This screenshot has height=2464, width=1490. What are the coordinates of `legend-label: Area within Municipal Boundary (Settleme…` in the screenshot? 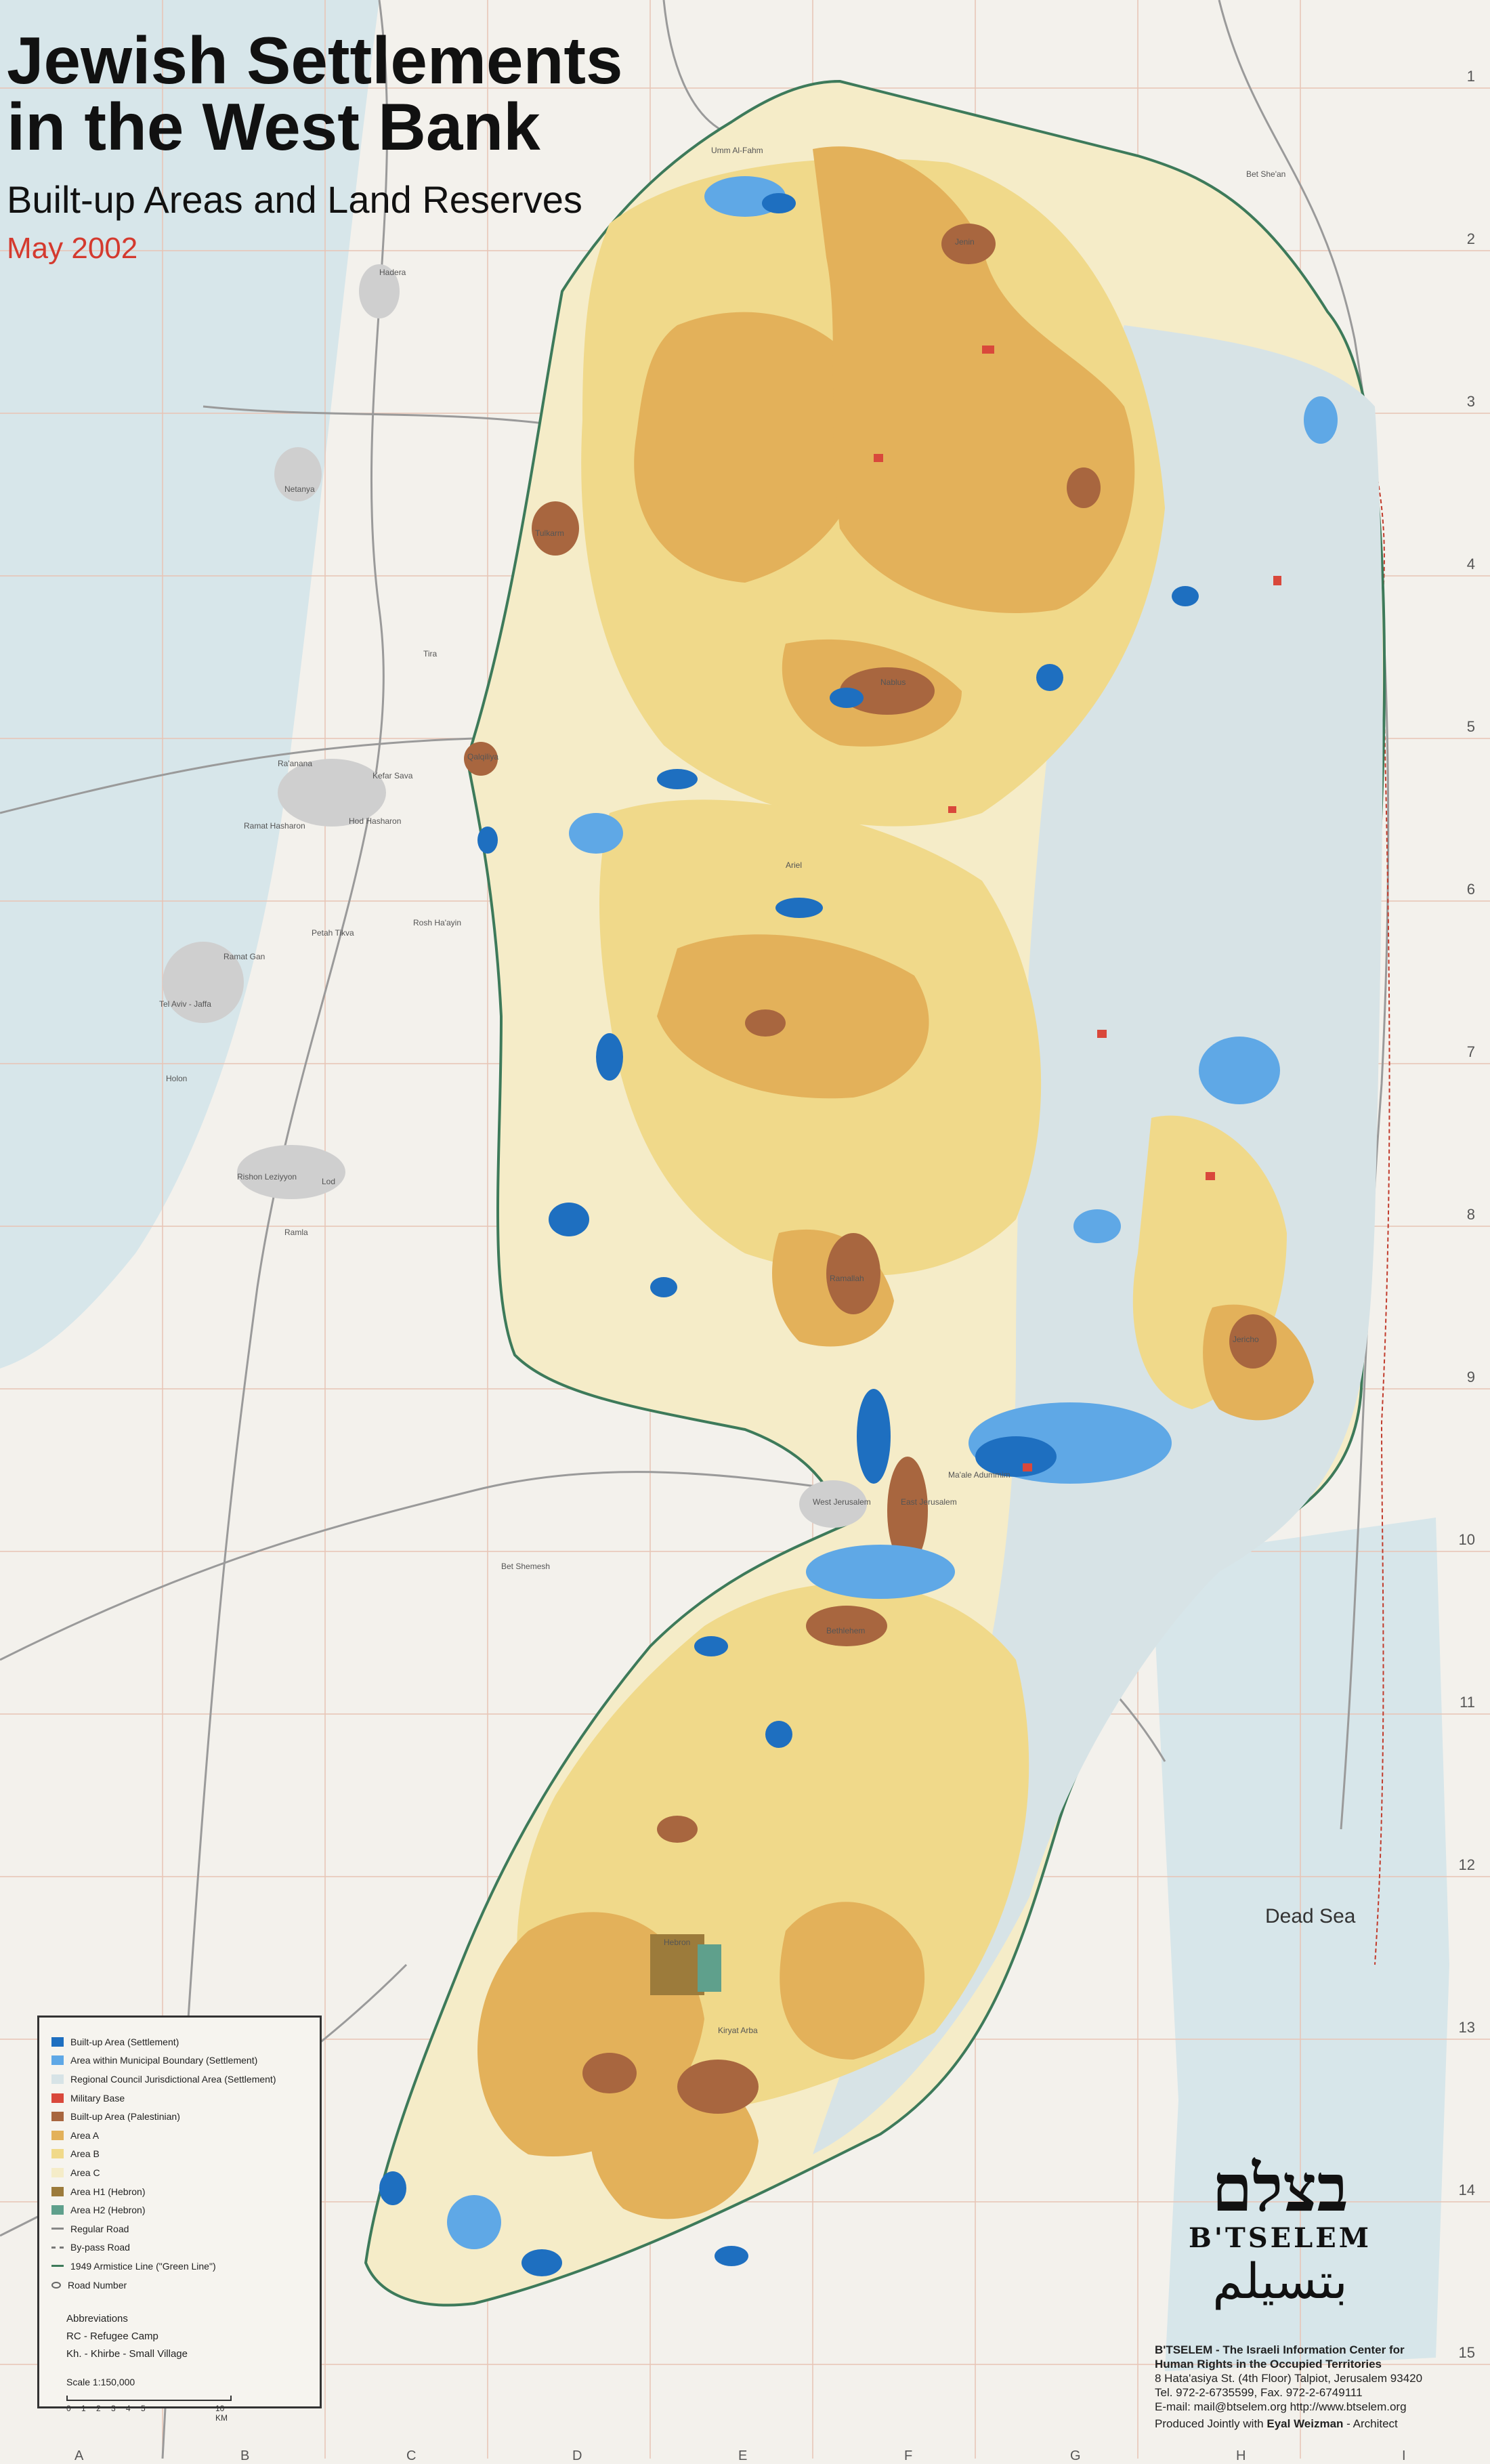 It's located at (164, 2060).